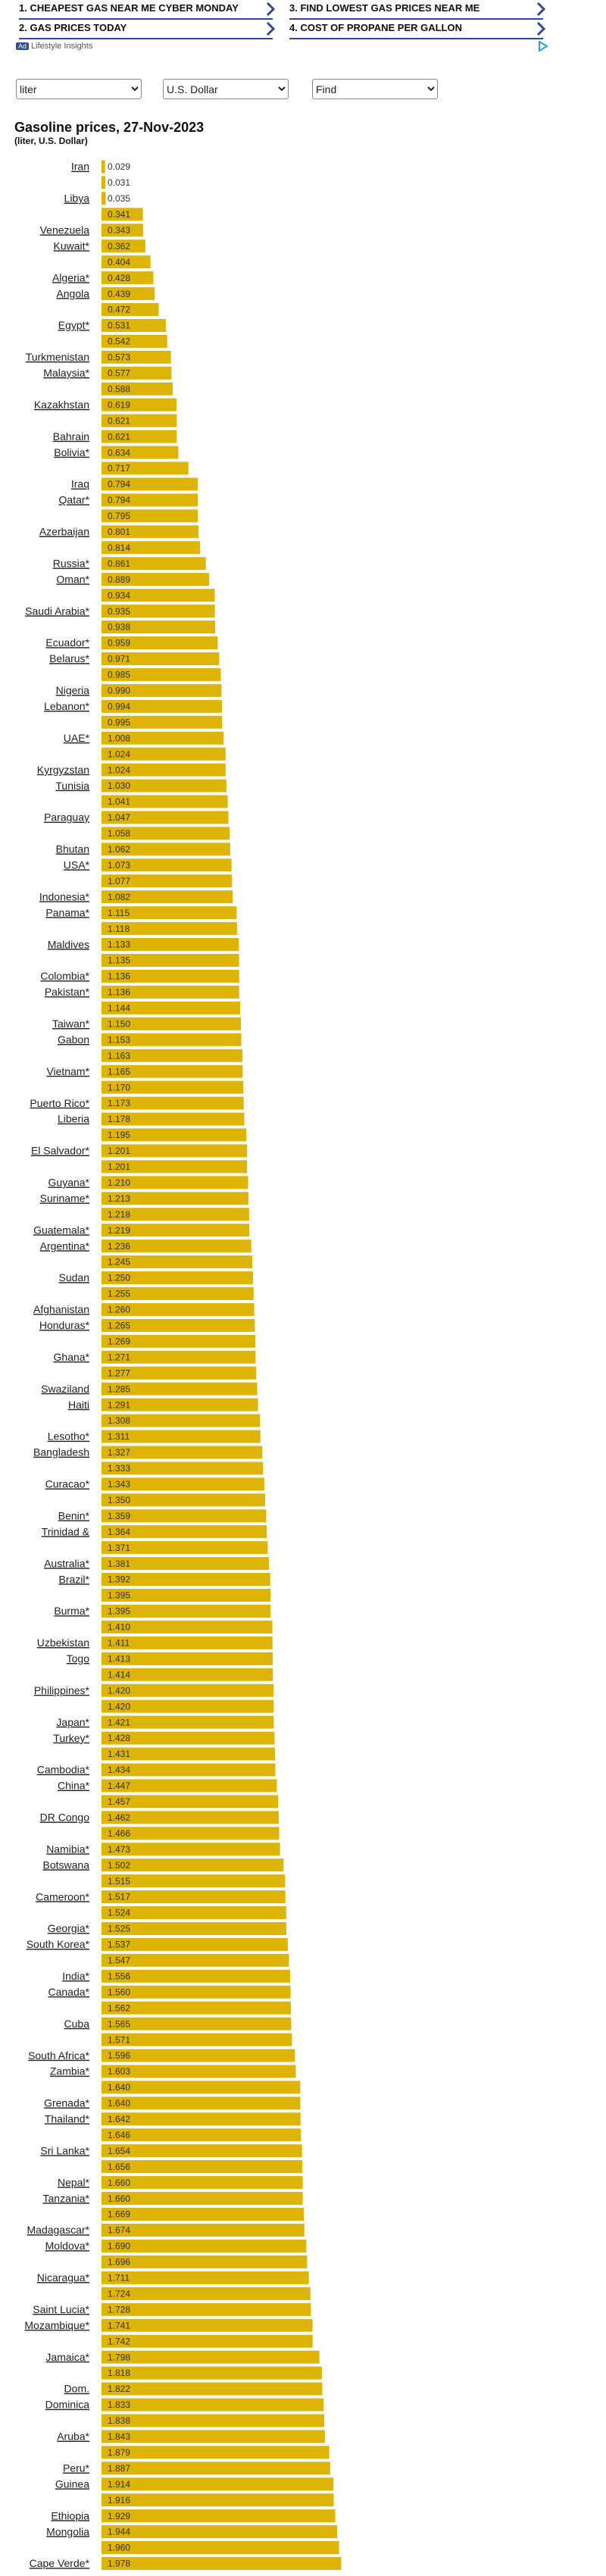 The image size is (606, 2576). I want to click on category-label: Argentina*, so click(65, 1246).